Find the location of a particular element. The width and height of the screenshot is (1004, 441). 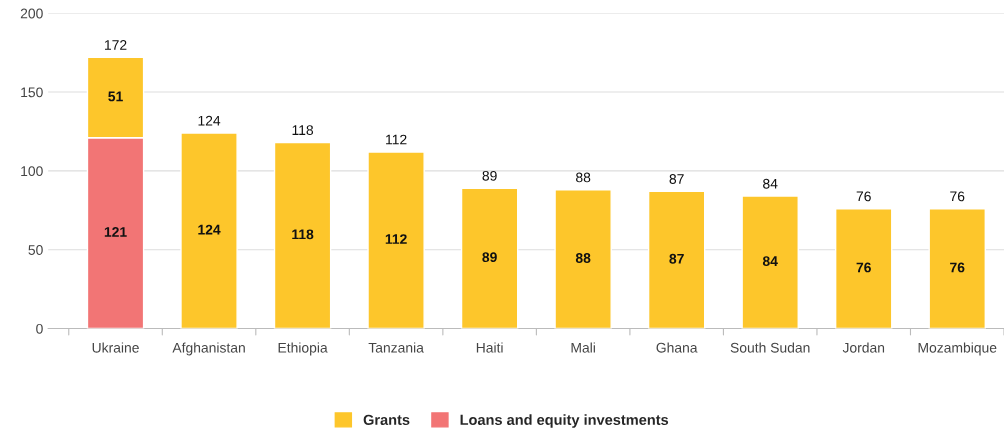

y-tick-label: 150 is located at coordinates (32, 92).